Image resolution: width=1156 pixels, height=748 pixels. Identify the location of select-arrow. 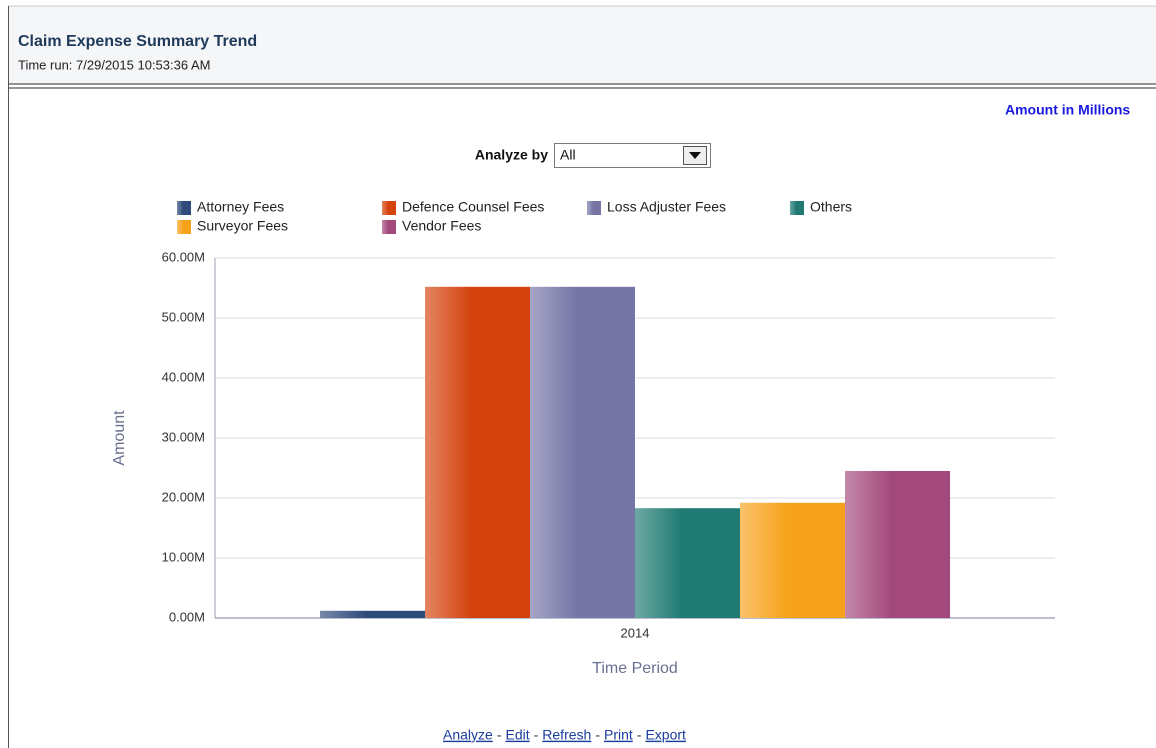
(695, 155).